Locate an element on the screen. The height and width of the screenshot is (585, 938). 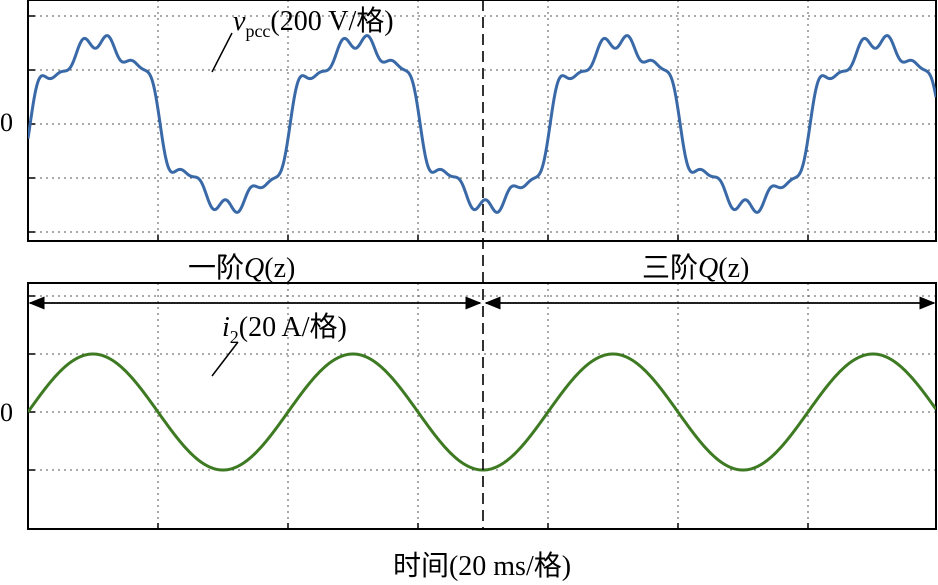
vpcc-series-label: vpcc(200 V/格) is located at coordinates (313, 23).